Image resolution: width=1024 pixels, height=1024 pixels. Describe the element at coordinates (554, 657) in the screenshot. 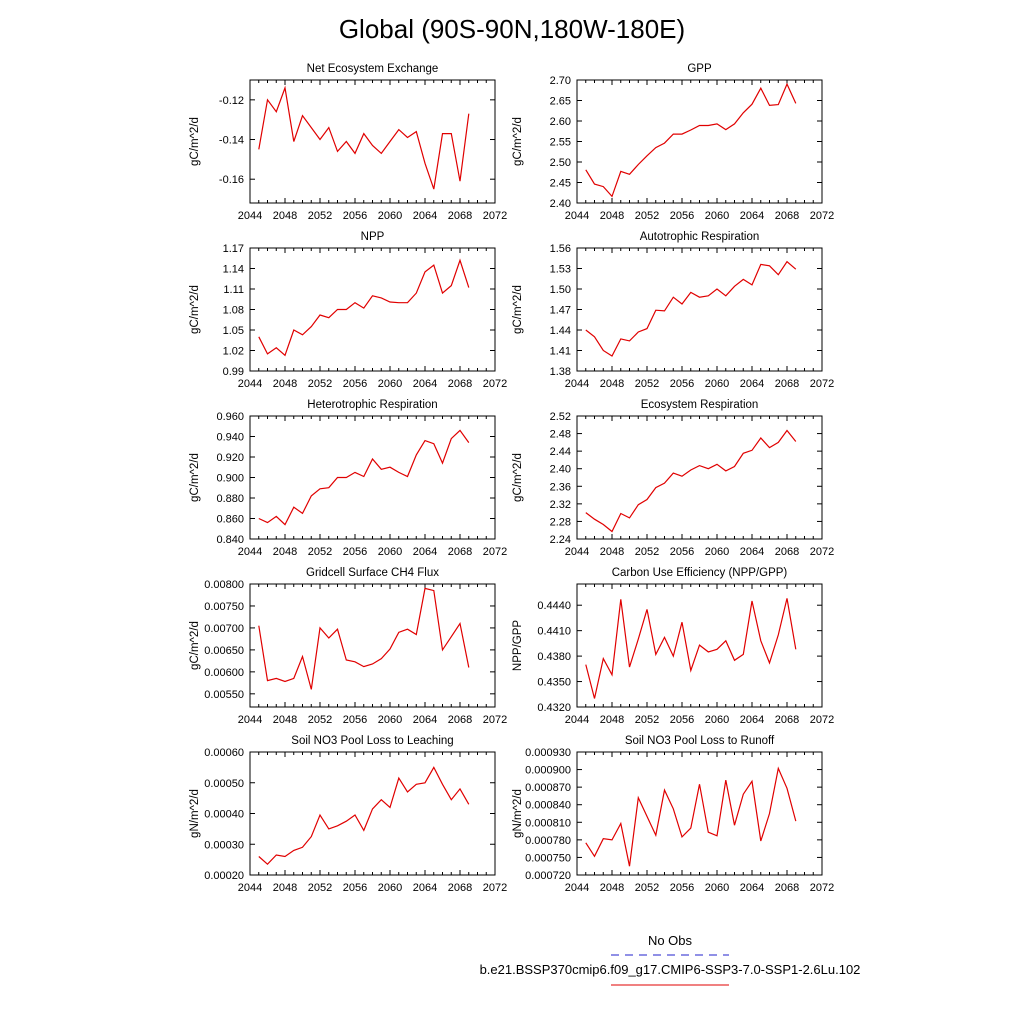

I see `y-tick-label: 0.4380` at that location.